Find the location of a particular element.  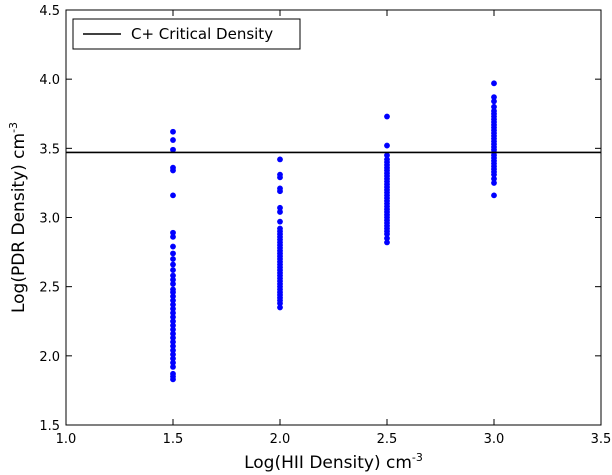

x-tick-label: 3.0 is located at coordinates (494, 439).